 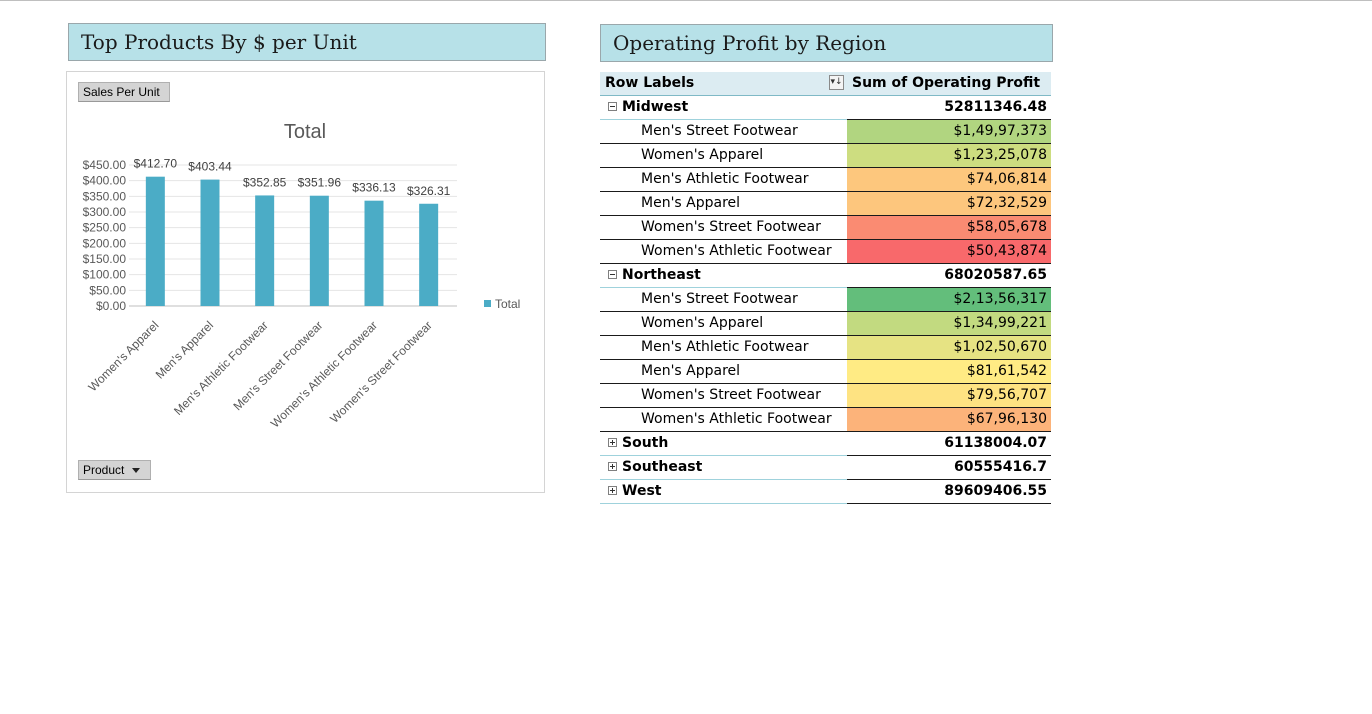 I want to click on region-total: 52811346.48, so click(x=995, y=107).